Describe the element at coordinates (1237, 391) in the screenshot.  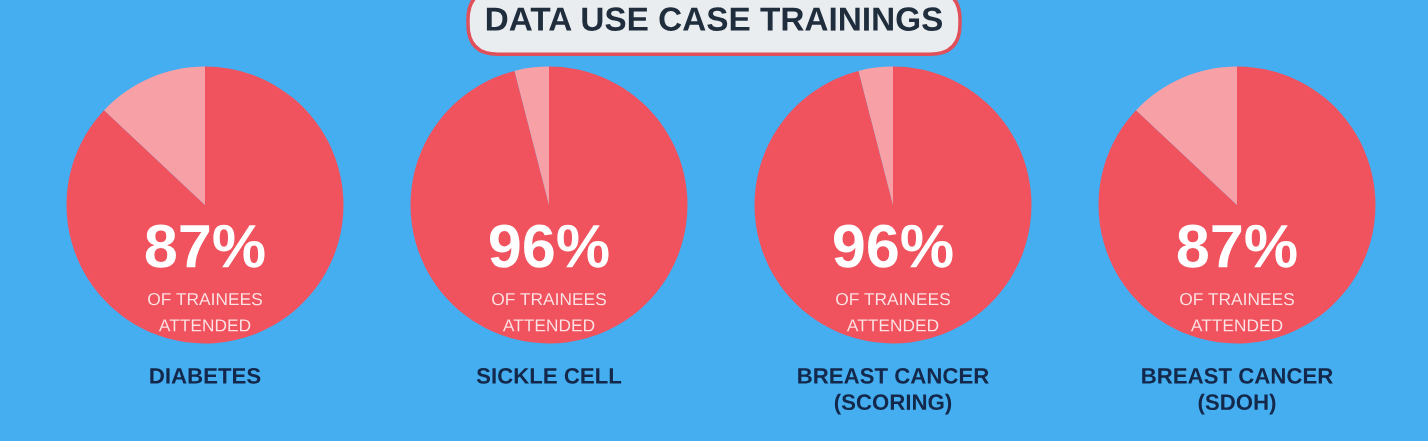
I see `text: BREAST CANCER (SDOH)` at that location.